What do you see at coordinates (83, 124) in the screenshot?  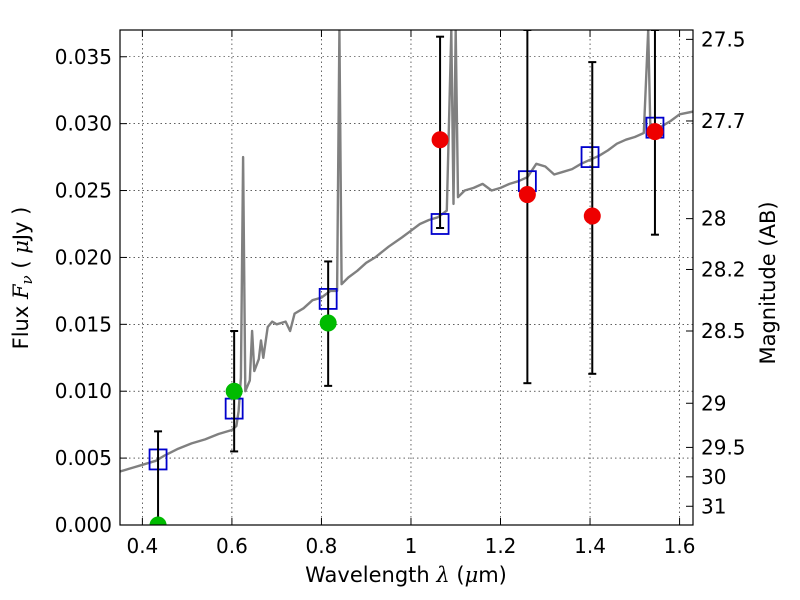 I see `y-tick-label: 0.030` at bounding box center [83, 124].